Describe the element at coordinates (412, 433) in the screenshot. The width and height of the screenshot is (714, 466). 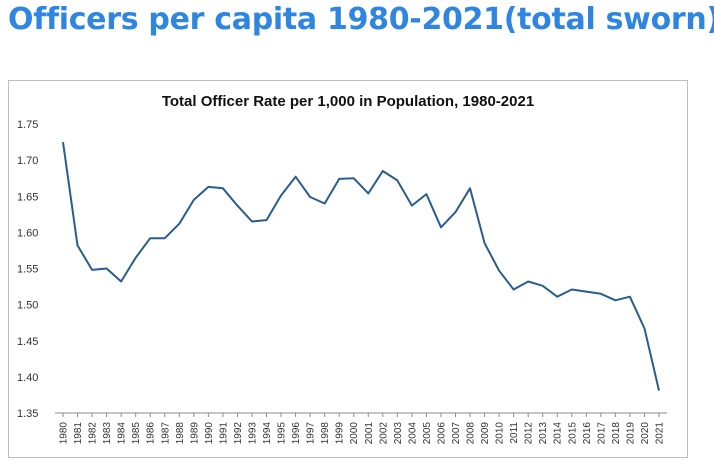
I see `x-tick-label: 2004` at that location.